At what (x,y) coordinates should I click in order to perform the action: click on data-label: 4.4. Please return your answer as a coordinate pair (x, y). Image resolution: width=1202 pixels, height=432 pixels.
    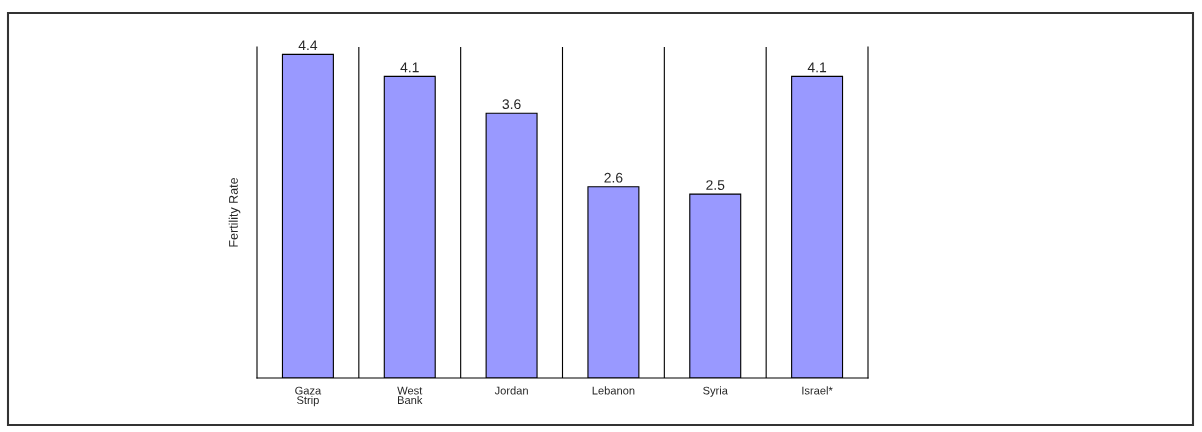
    Looking at the image, I should click on (308, 45).